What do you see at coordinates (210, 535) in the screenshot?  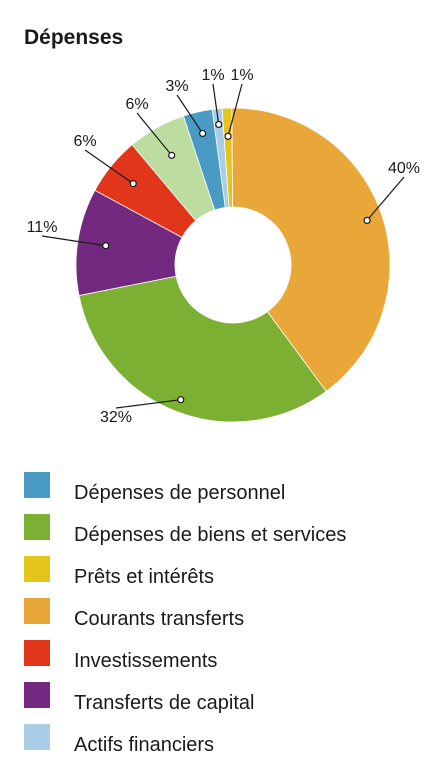 I see `legend-label: Dépenses de biens et services` at bounding box center [210, 535].